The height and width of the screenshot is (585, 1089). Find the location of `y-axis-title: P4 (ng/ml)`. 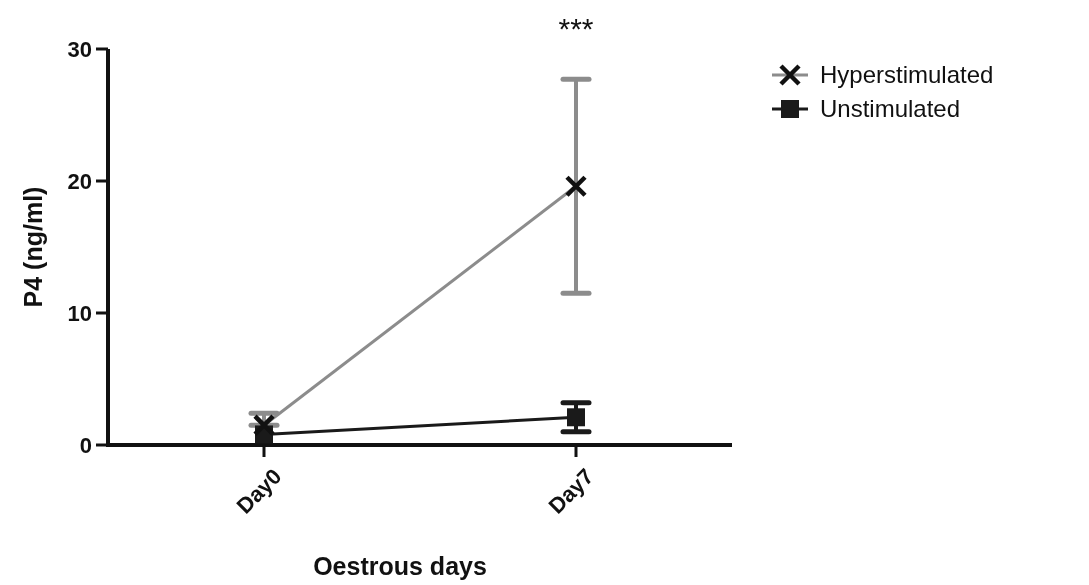

y-axis-title: P4 (ng/ml) is located at coordinates (33, 247).